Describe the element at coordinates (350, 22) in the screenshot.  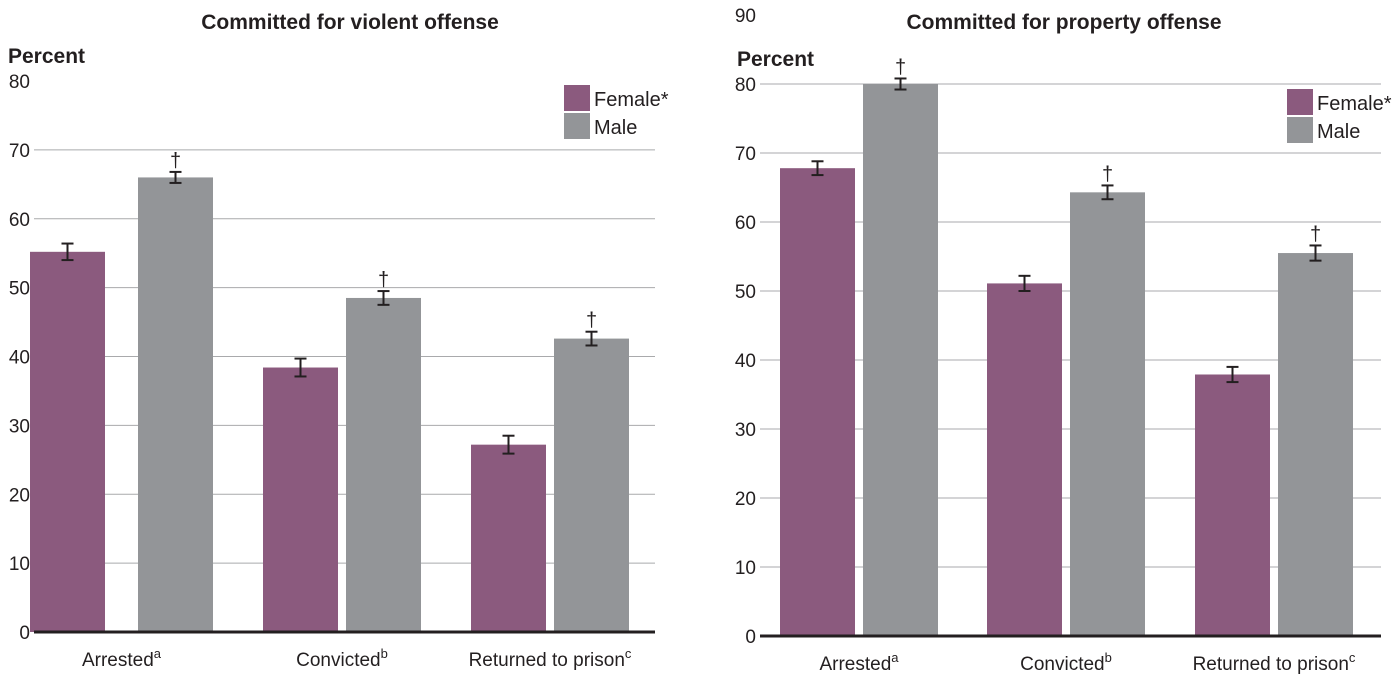
I see `chart-title: Committed for violent offense` at that location.